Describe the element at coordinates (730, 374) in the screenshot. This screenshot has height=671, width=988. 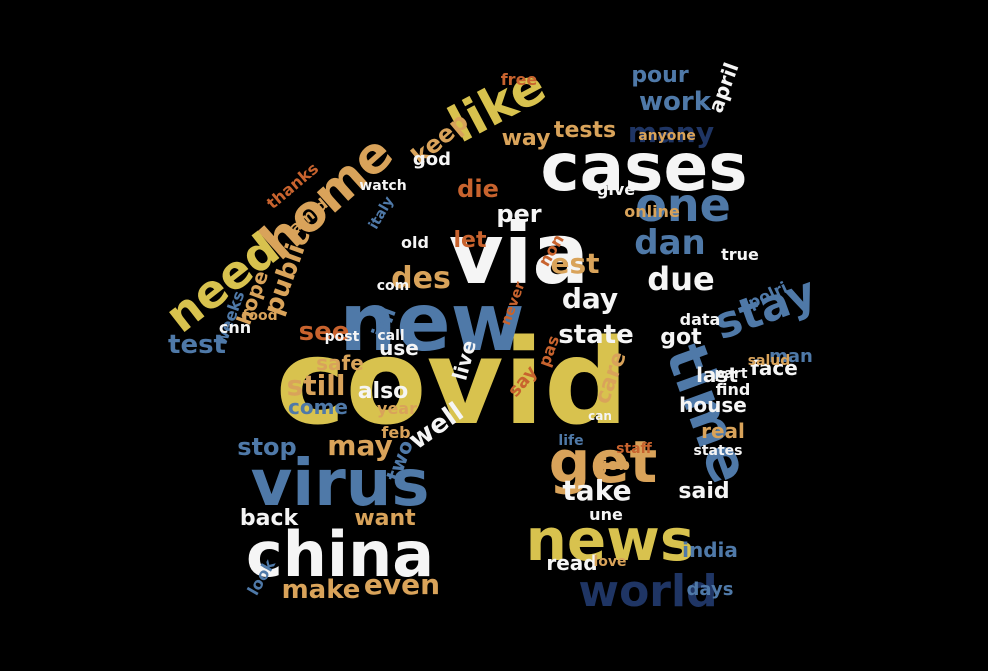
I see `word-part: part` at that location.